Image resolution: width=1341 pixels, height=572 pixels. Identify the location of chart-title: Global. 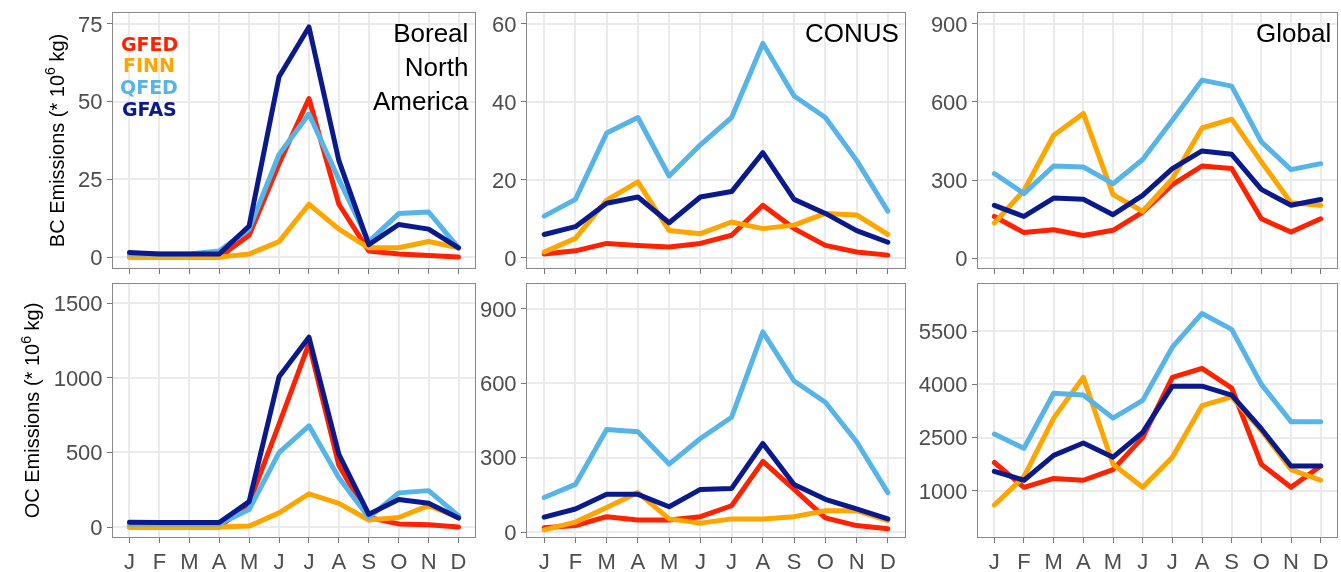
(1294, 33).